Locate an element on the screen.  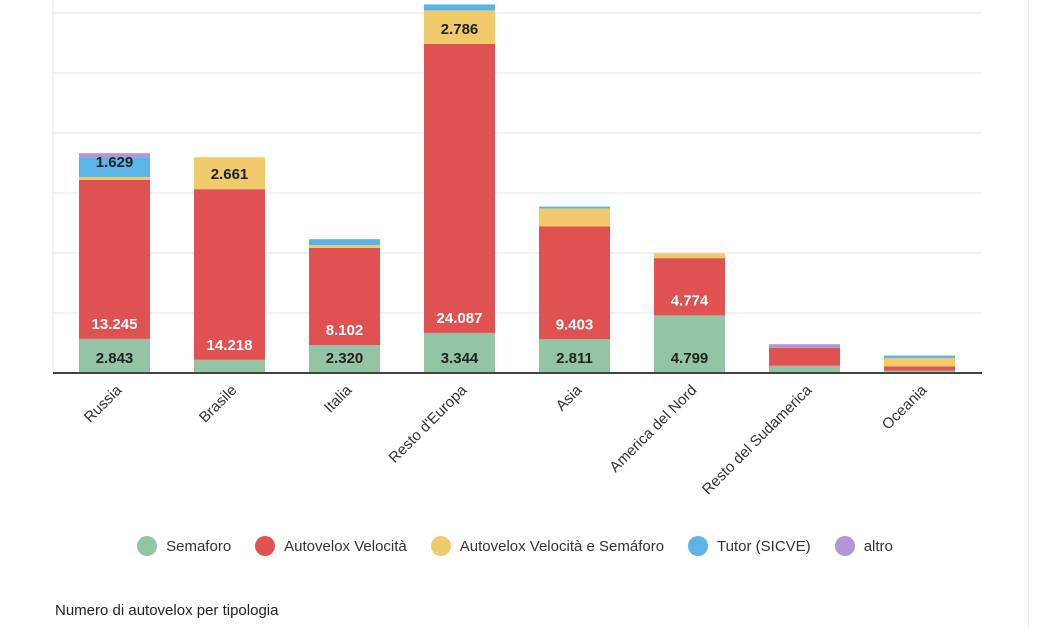
data-label: 1.629 is located at coordinates (115, 162).